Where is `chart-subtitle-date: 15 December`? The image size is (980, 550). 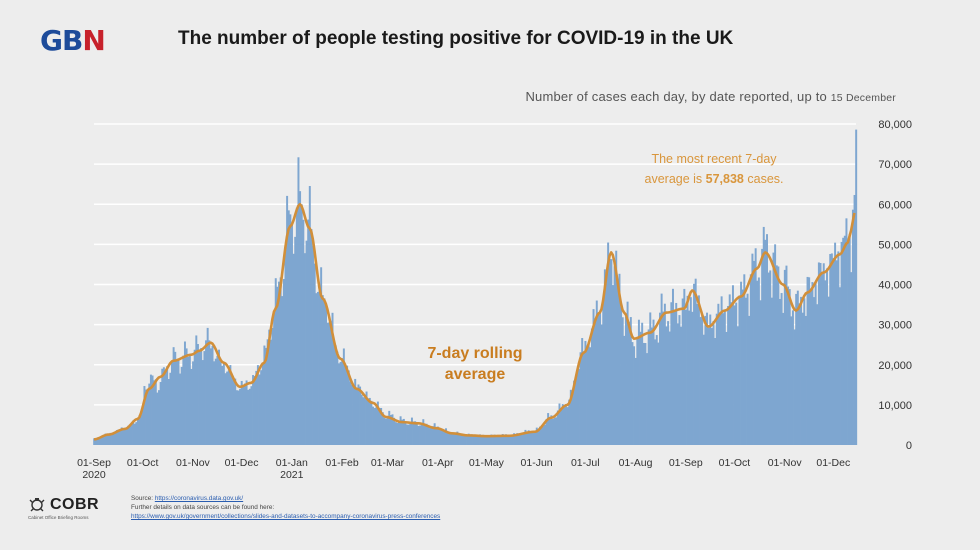 chart-subtitle-date: 15 December is located at coordinates (863, 98).